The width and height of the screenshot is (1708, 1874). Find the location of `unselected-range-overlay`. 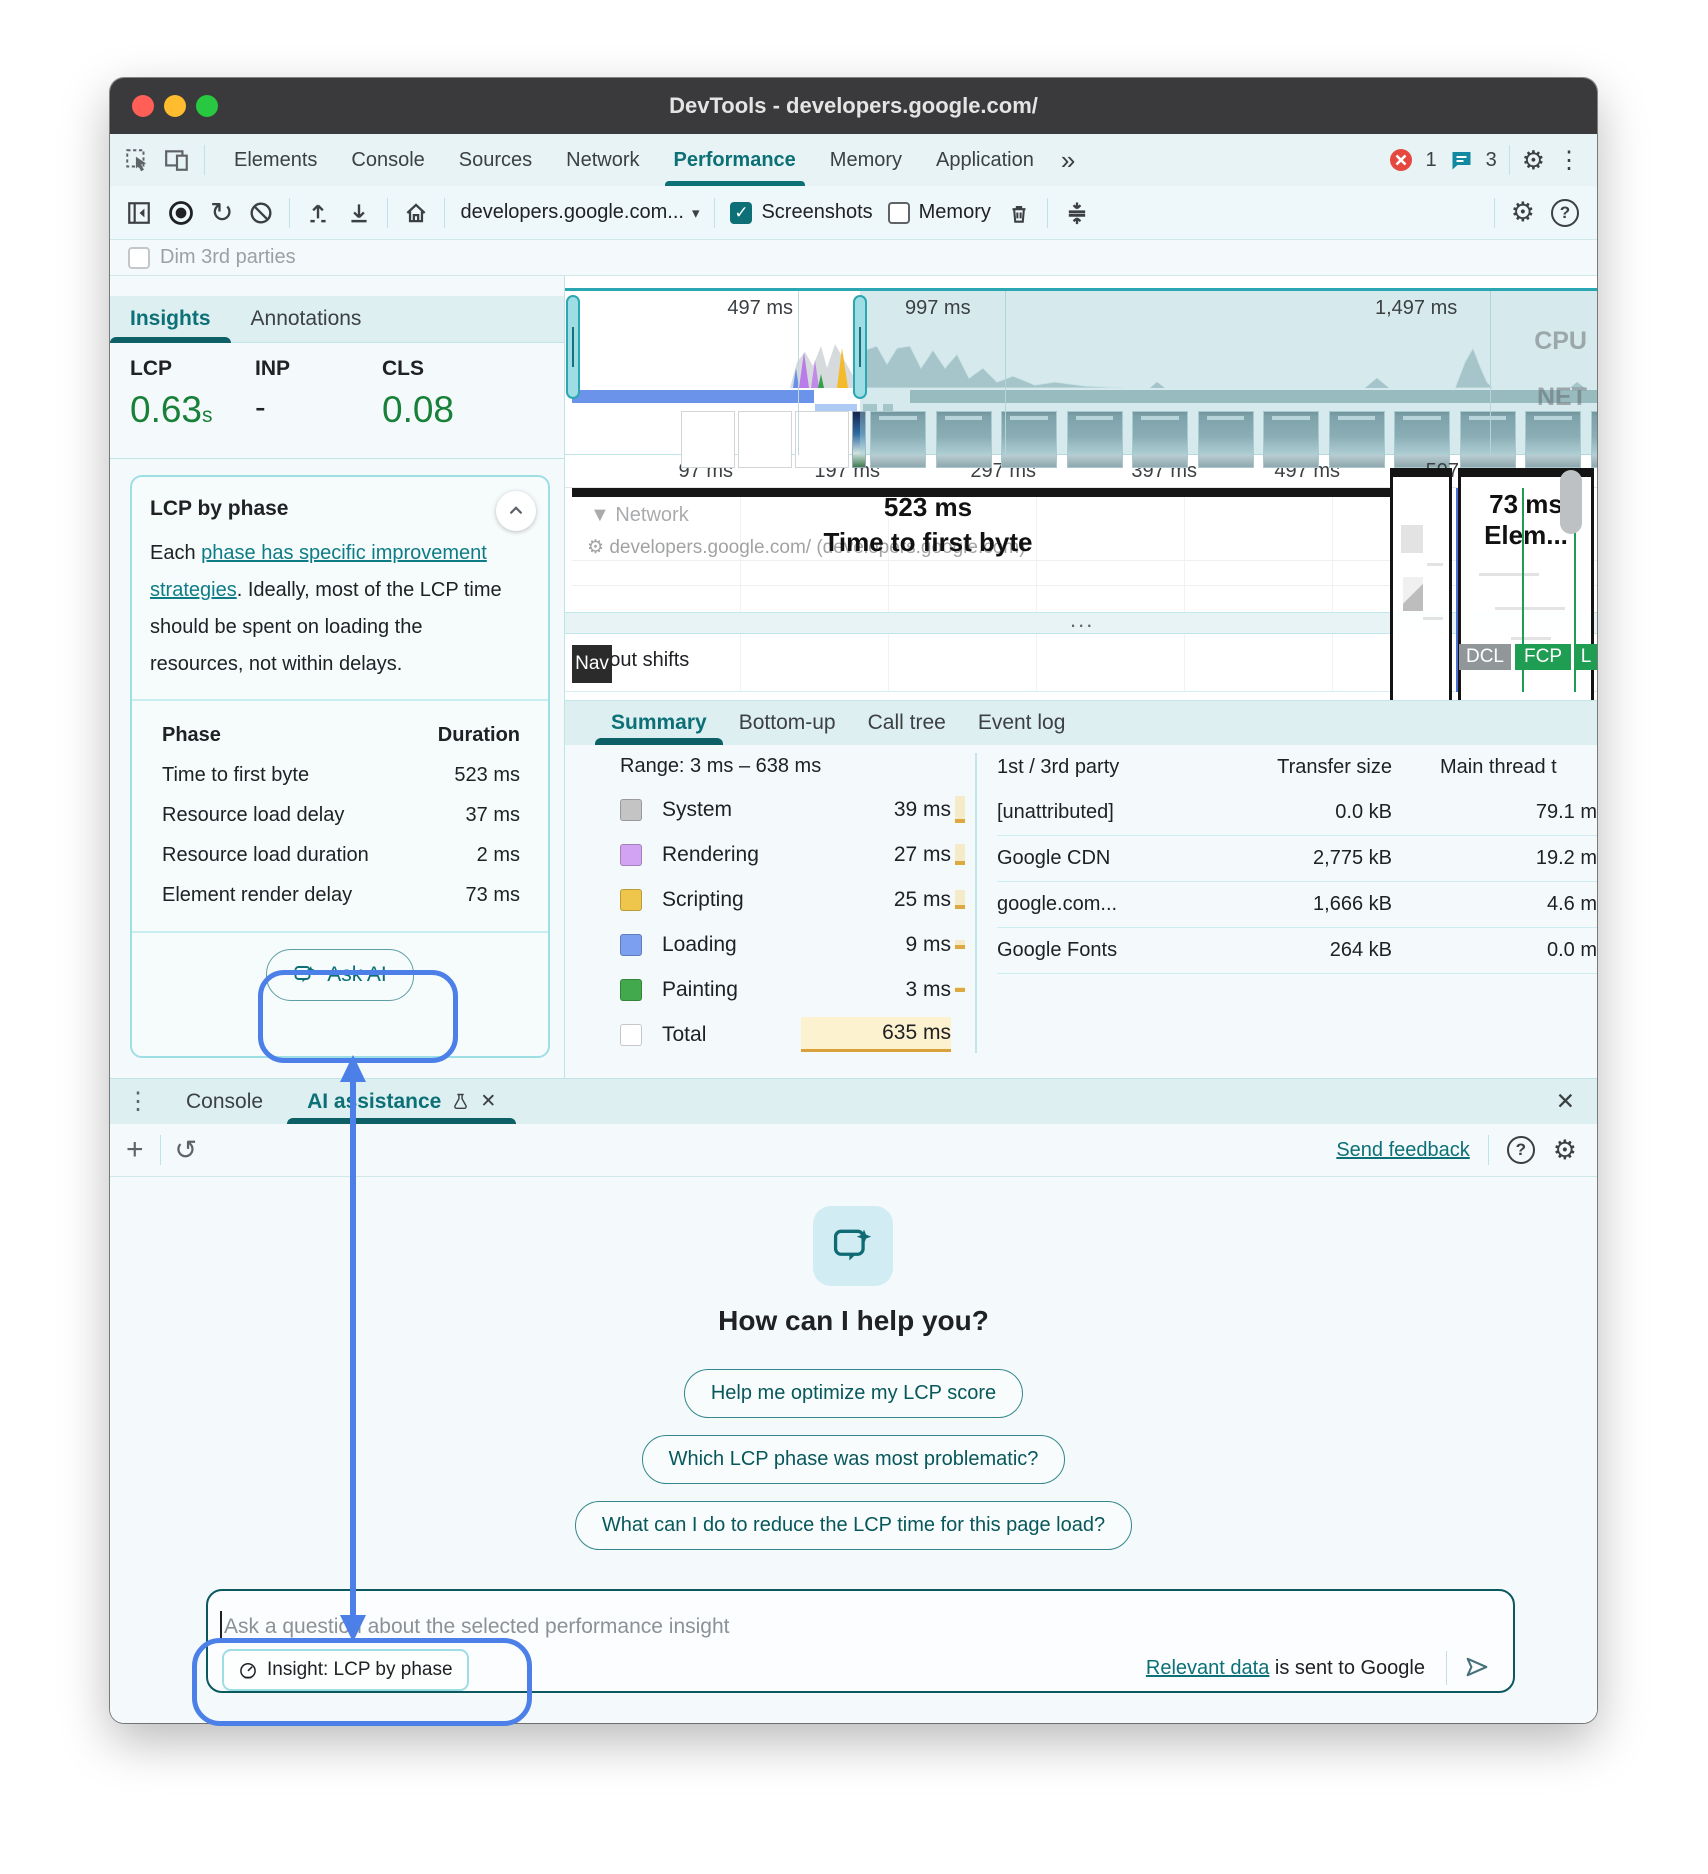

unselected-range-overlay is located at coordinates (1228, 373).